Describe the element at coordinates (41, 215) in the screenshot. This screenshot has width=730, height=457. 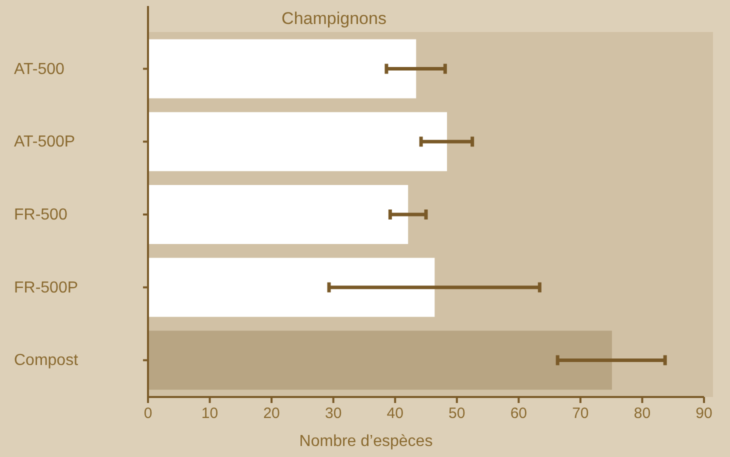
I see `y-tick-label: FR-500` at that location.